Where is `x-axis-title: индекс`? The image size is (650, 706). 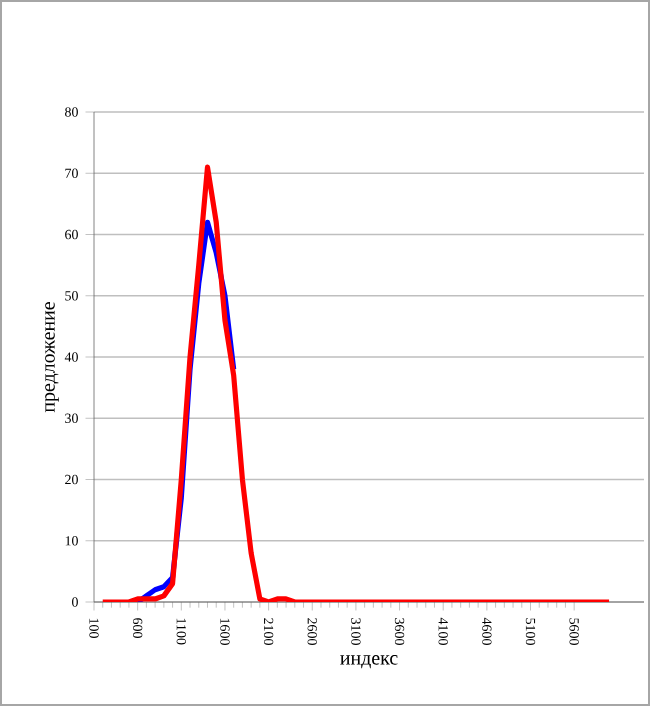
x-axis-title: индекс is located at coordinates (369, 662).